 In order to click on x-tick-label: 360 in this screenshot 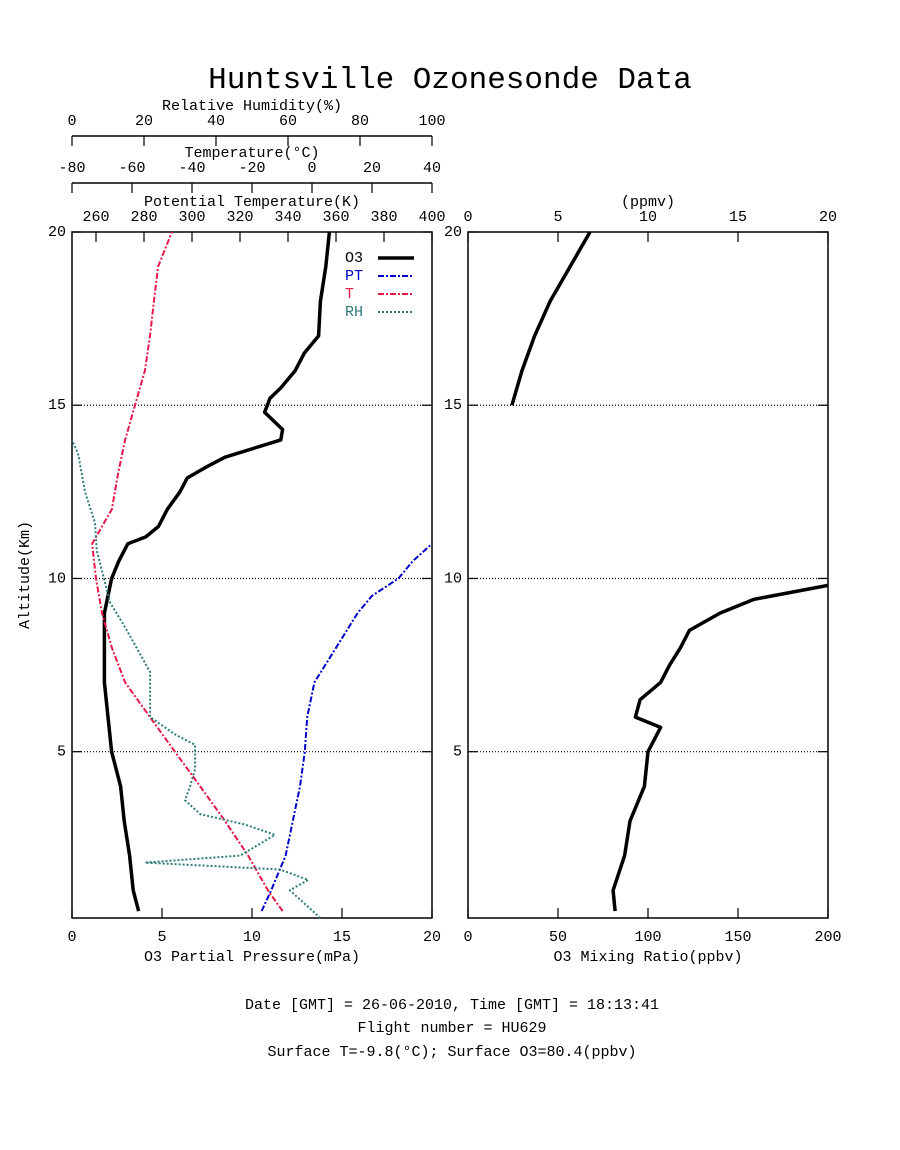, I will do `click(335, 217)`.